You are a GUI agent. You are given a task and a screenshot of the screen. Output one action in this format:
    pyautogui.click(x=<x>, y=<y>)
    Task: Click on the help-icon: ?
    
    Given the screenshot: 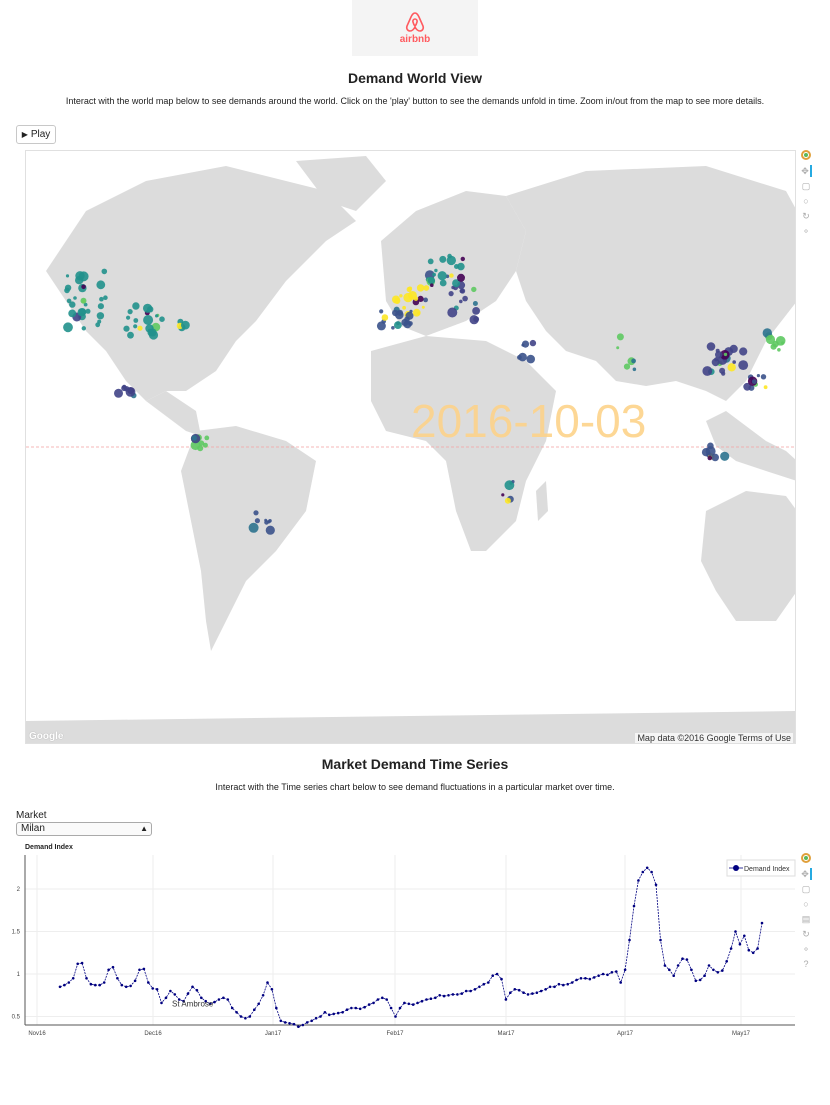 What is the action you would take?
    pyautogui.click(x=806, y=964)
    